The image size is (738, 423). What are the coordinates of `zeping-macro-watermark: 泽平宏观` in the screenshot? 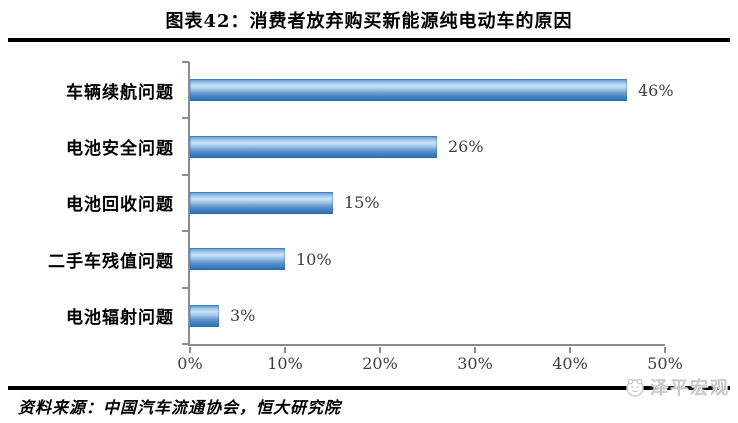 It's located at (677, 387).